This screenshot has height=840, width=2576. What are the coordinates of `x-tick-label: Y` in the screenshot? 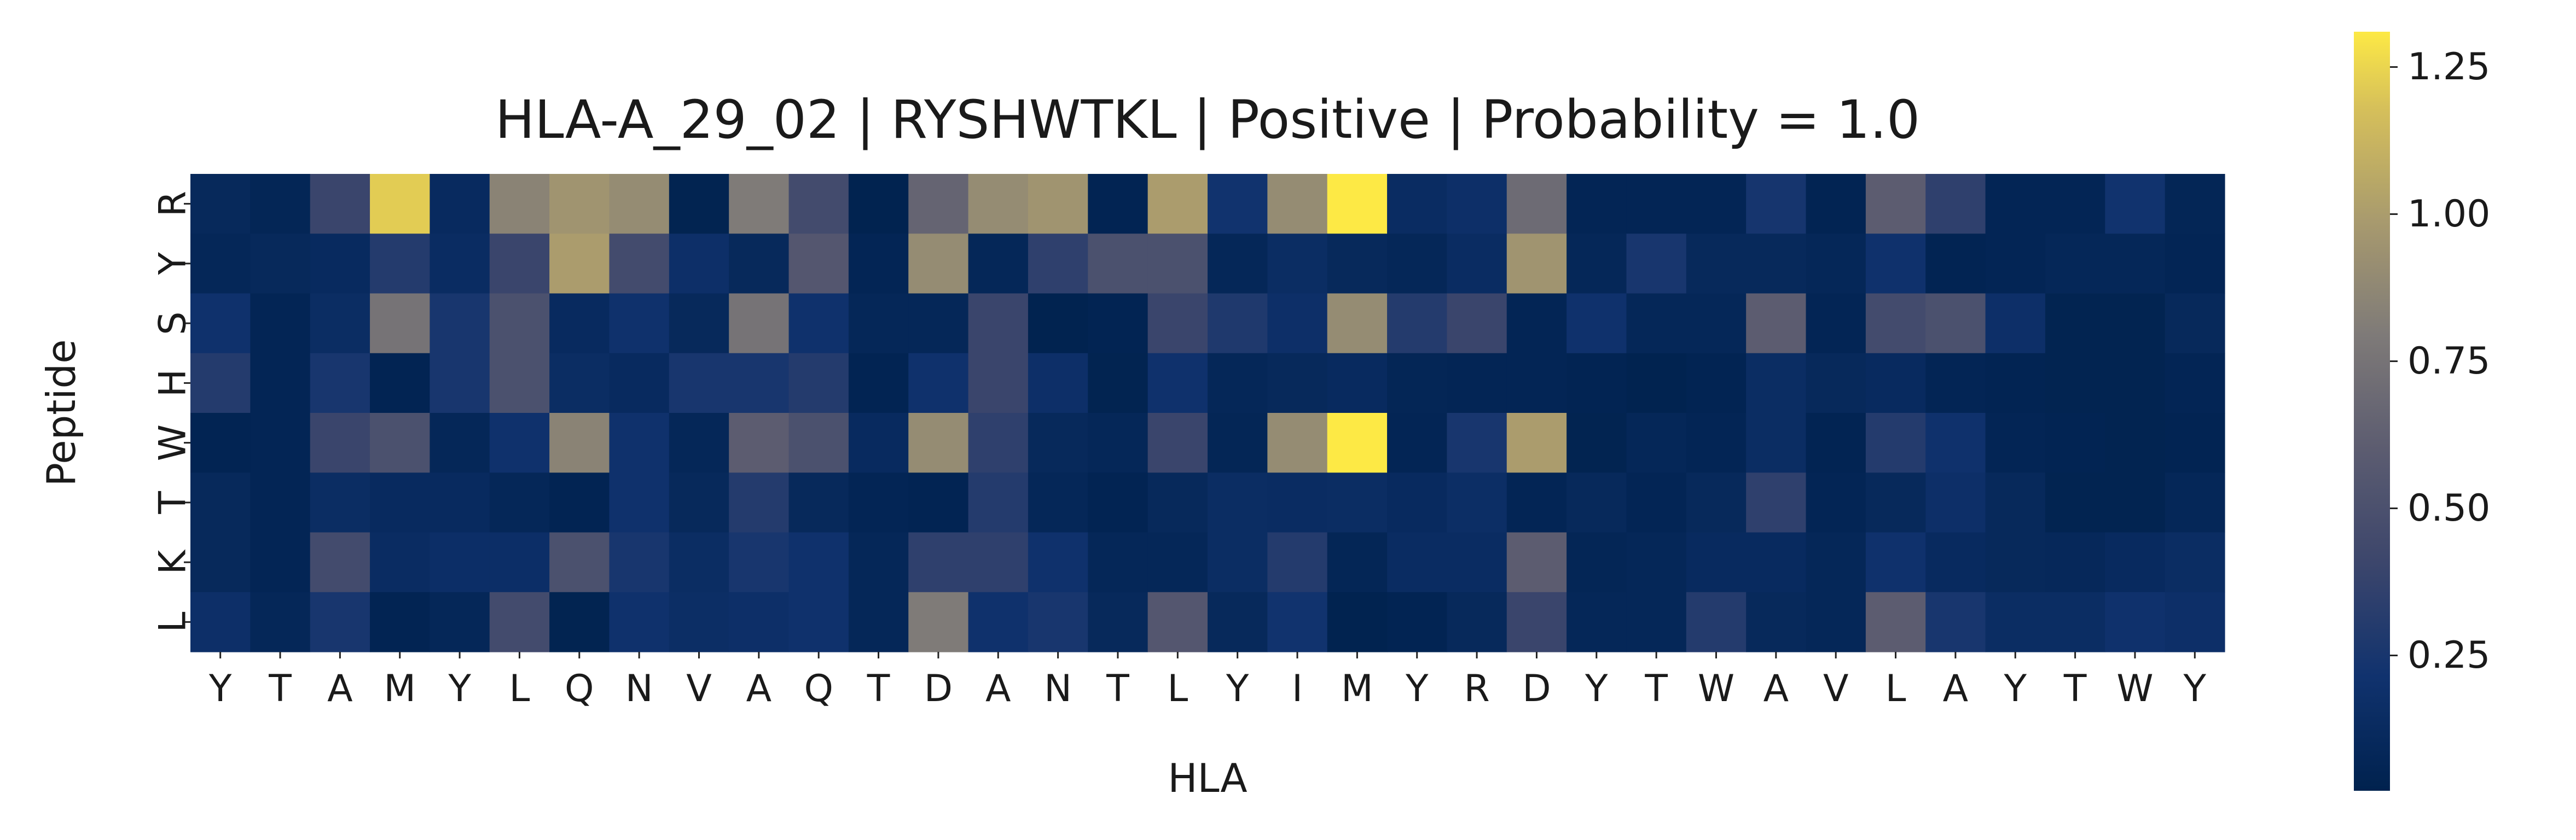 It's located at (460, 688).